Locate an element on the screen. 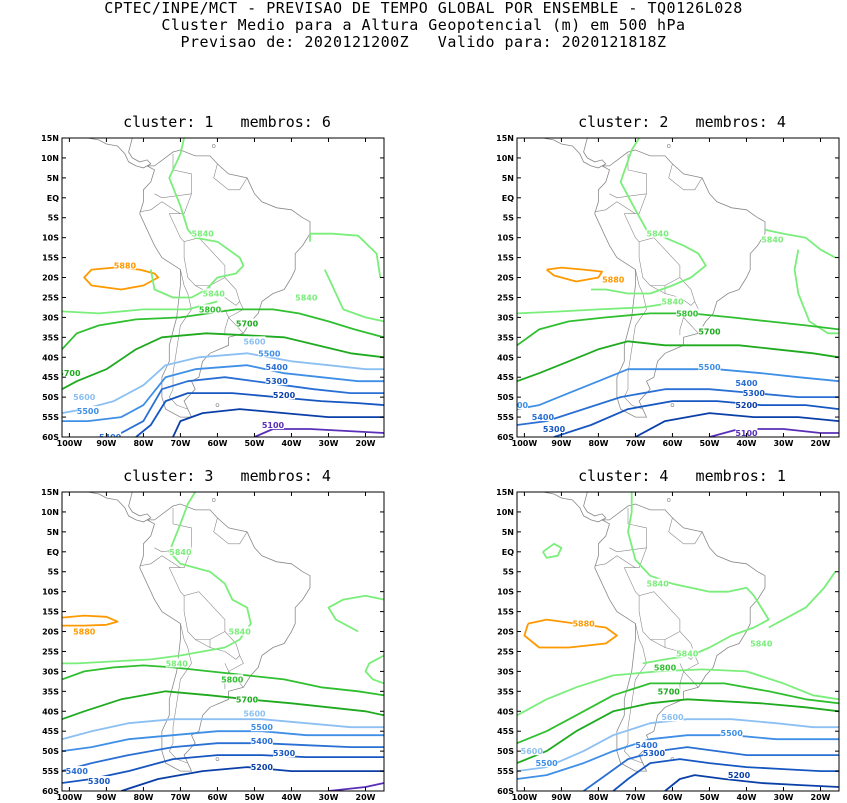 Image resolution: width=847 pixels, height=803 pixels. lon-tick-label: 20W is located at coordinates (366, 443).